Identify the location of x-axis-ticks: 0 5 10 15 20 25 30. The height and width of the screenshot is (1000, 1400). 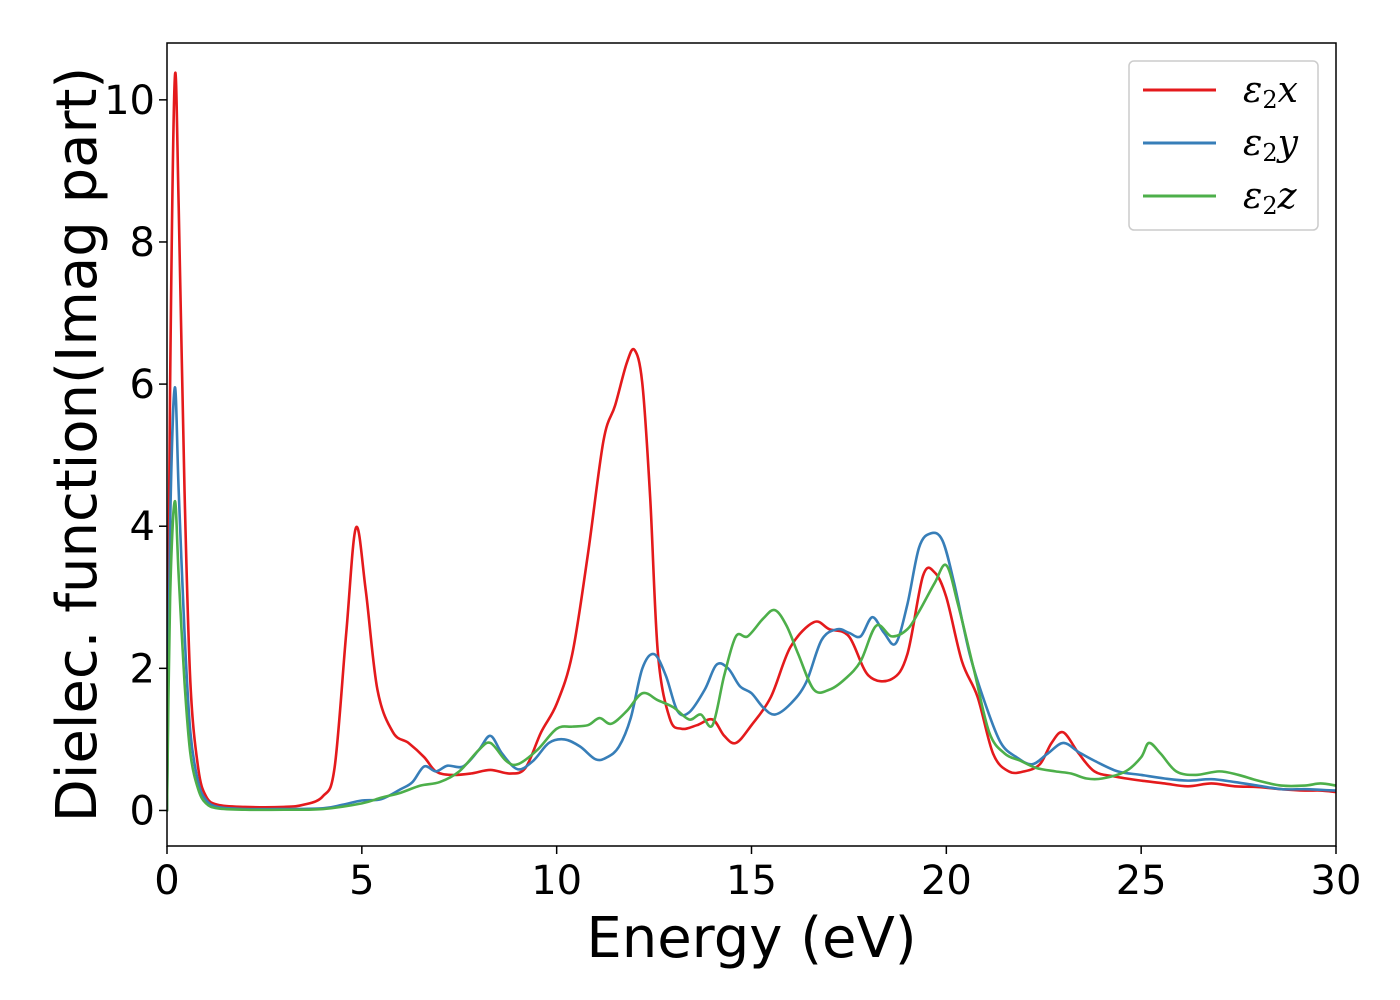
(757, 875).